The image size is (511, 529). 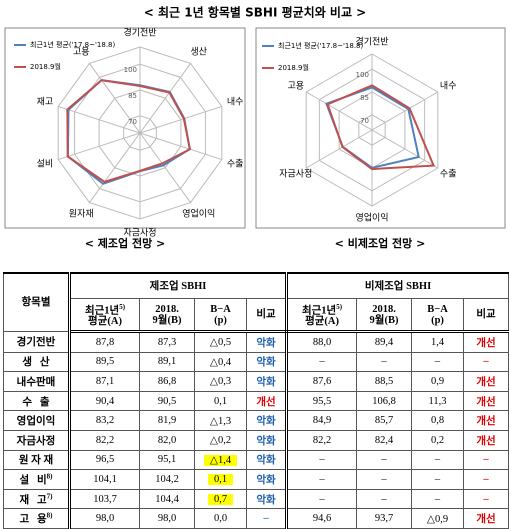 What do you see at coordinates (36, 363) in the screenshot?
I see `row-label-text: 생 산` at bounding box center [36, 363].